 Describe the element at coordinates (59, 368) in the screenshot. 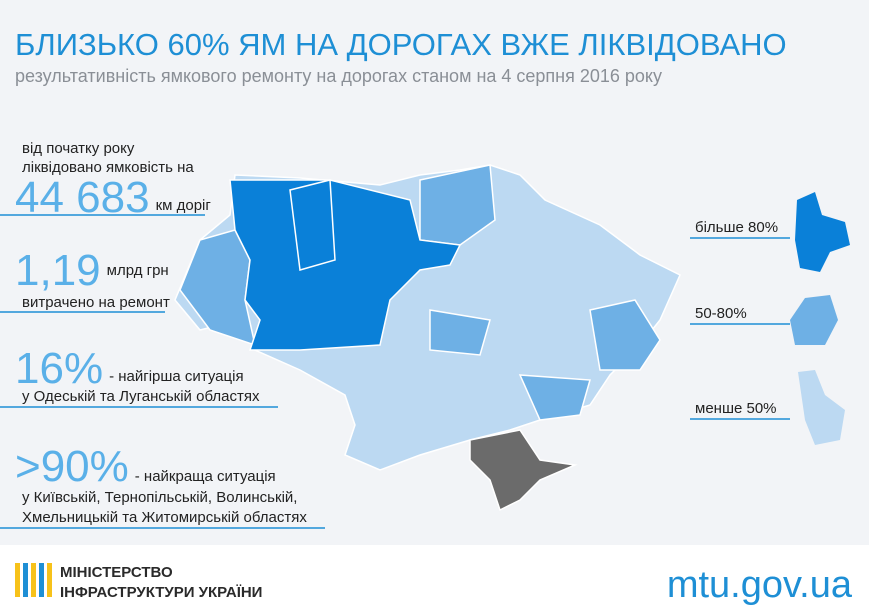

I see `stat-big: 16%` at that location.